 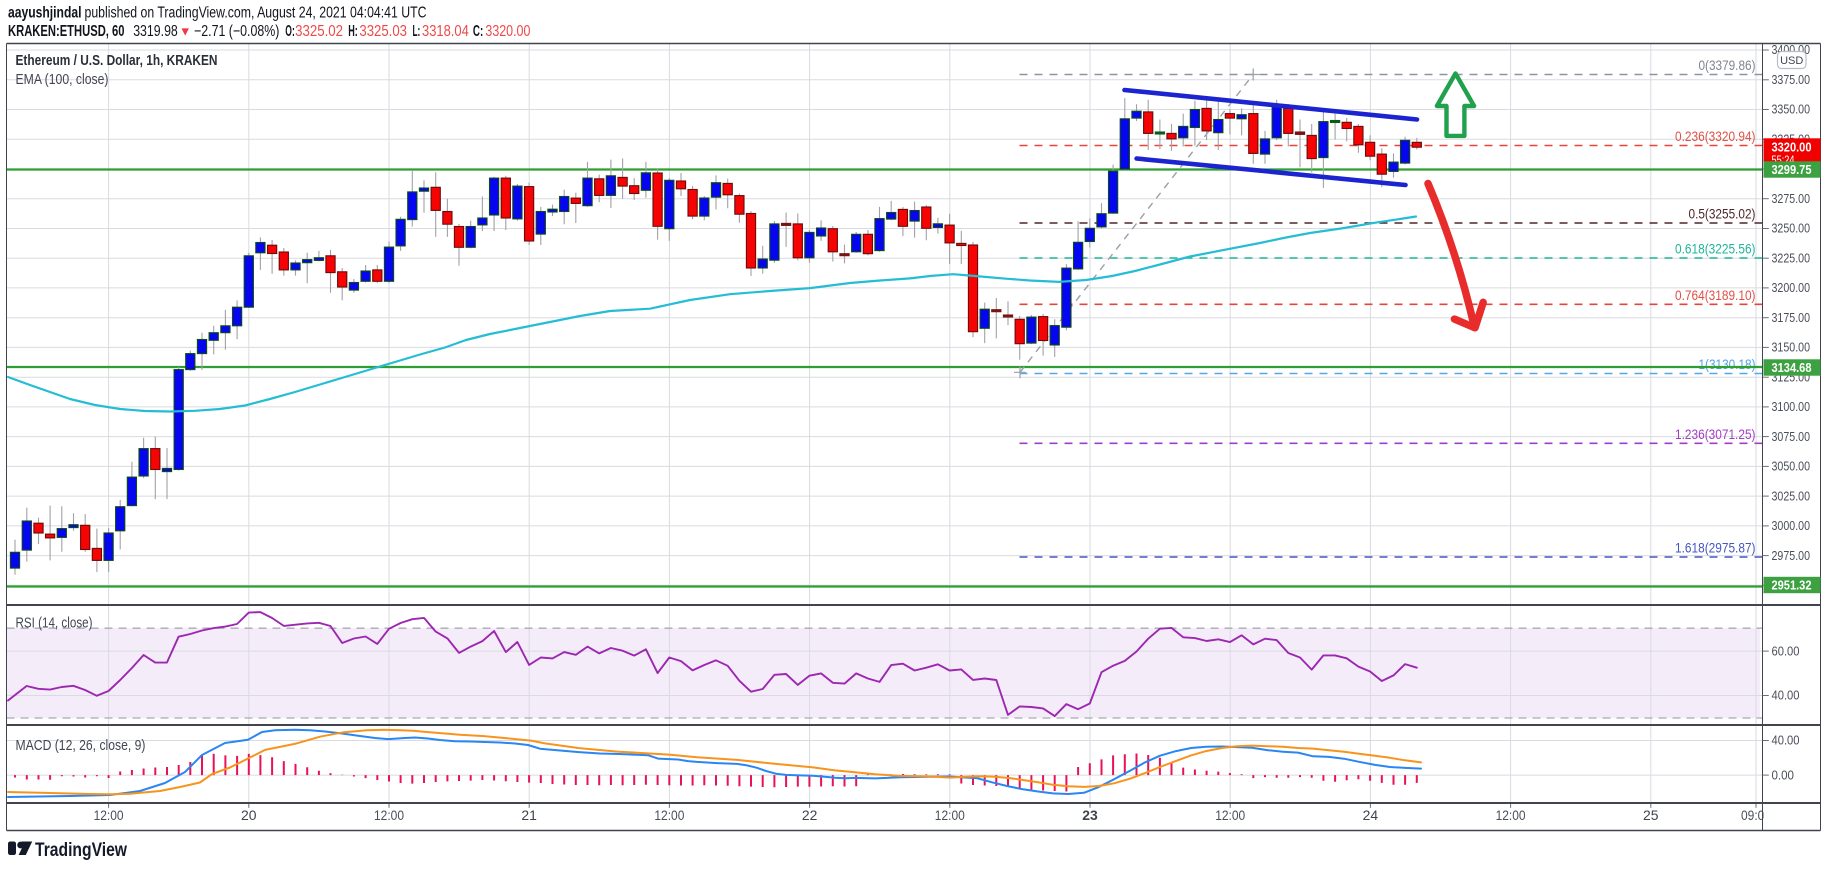 I want to click on svg-text: 3250.00, so click(x=1791, y=229).